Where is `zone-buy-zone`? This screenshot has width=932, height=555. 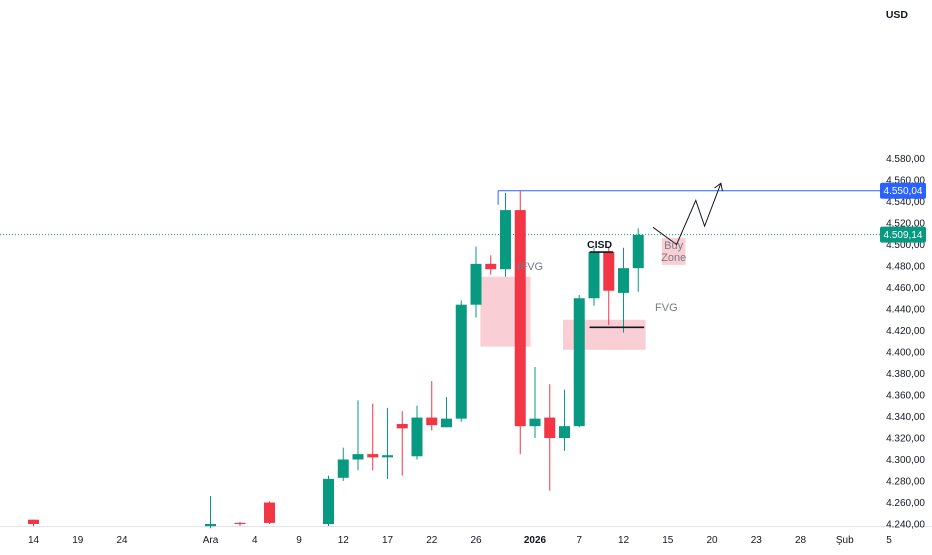
zone-buy-zone is located at coordinates (673, 251).